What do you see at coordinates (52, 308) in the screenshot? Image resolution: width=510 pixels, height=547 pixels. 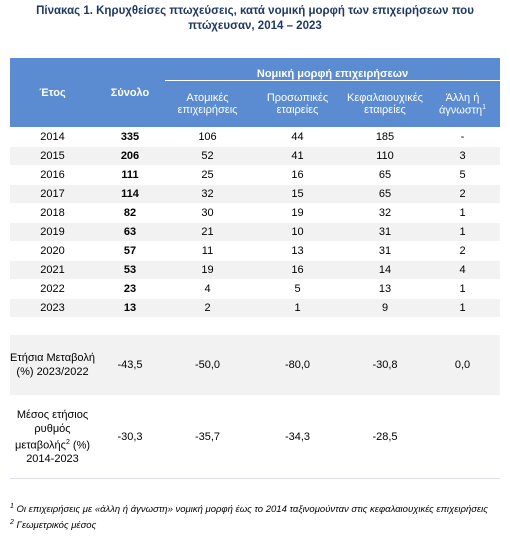 I see `table-cell: 2023` at bounding box center [52, 308].